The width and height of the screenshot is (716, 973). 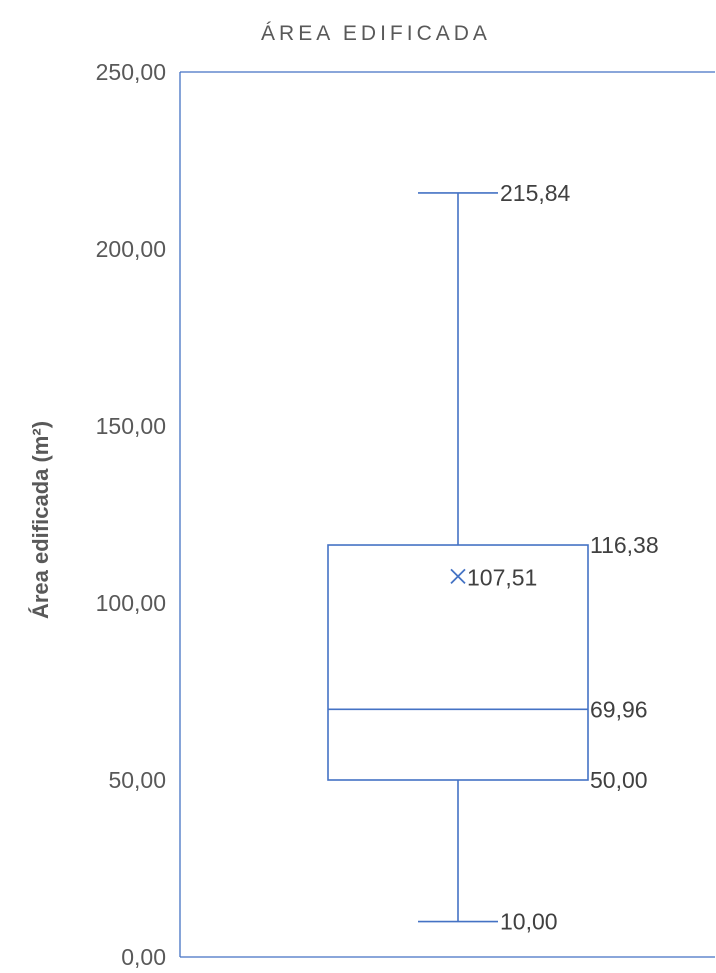 I want to click on y-axis-ticks: 0,00 50,00 100,00 150,00 200,00 250,00, so click(x=131, y=514).